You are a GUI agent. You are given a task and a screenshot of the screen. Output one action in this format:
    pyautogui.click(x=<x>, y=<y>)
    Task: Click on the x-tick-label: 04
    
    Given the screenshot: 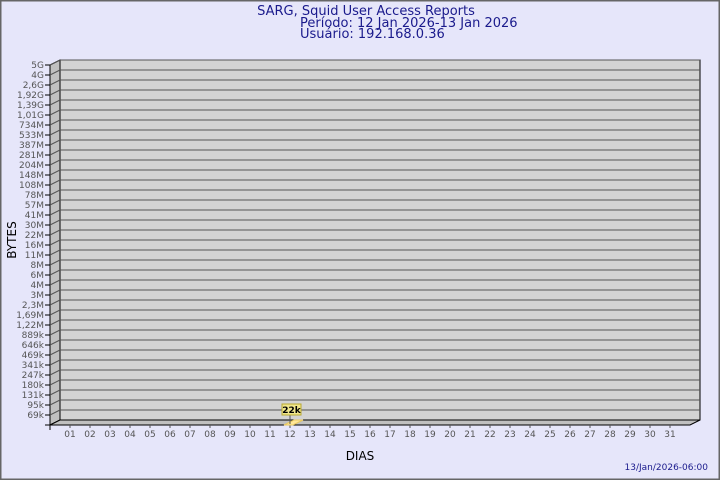 What is the action you would take?
    pyautogui.click(x=130, y=435)
    